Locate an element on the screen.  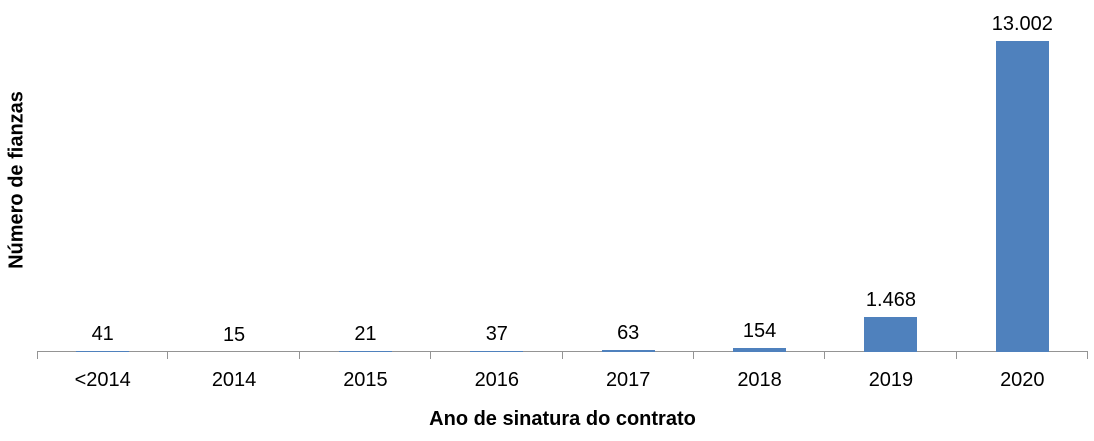
bar-value-label: 154 is located at coordinates (759, 331).